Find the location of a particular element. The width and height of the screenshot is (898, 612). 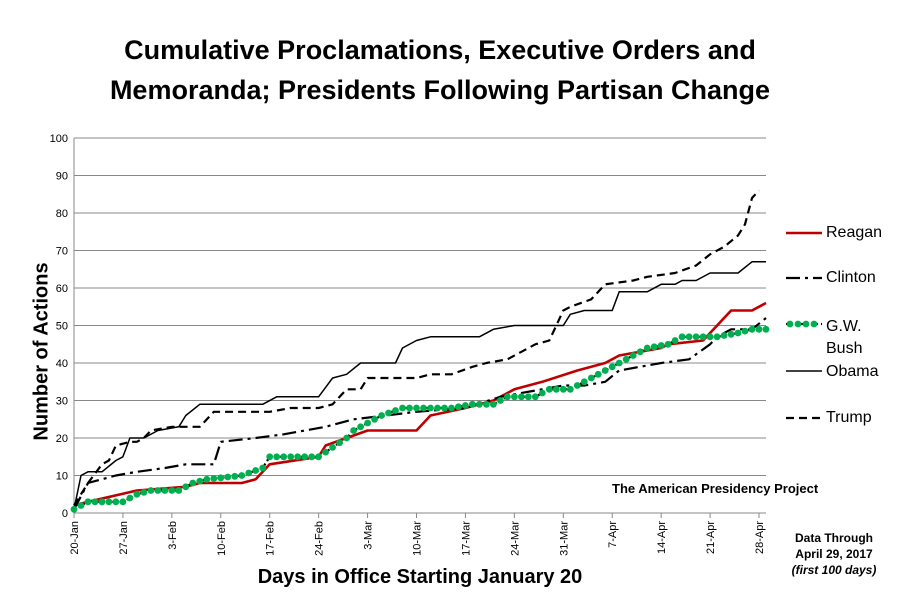

x-tick-label-24-Mar: 24-Mar is located at coordinates (515, 538).